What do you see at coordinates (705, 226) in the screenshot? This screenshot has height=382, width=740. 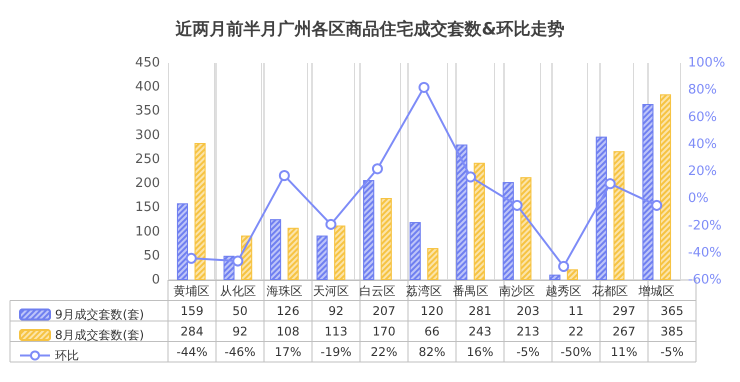 I see `y2-tick-label: -20%` at bounding box center [705, 226].